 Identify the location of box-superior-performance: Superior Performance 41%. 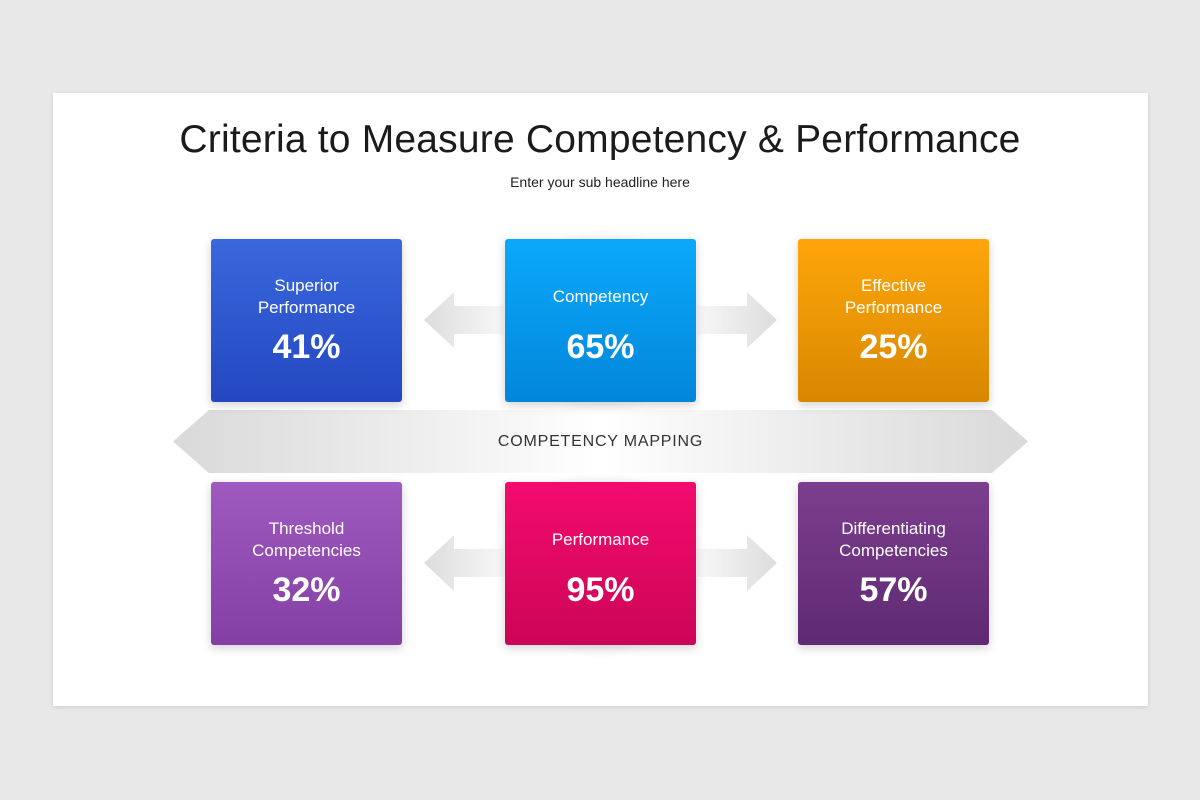
(306, 320).